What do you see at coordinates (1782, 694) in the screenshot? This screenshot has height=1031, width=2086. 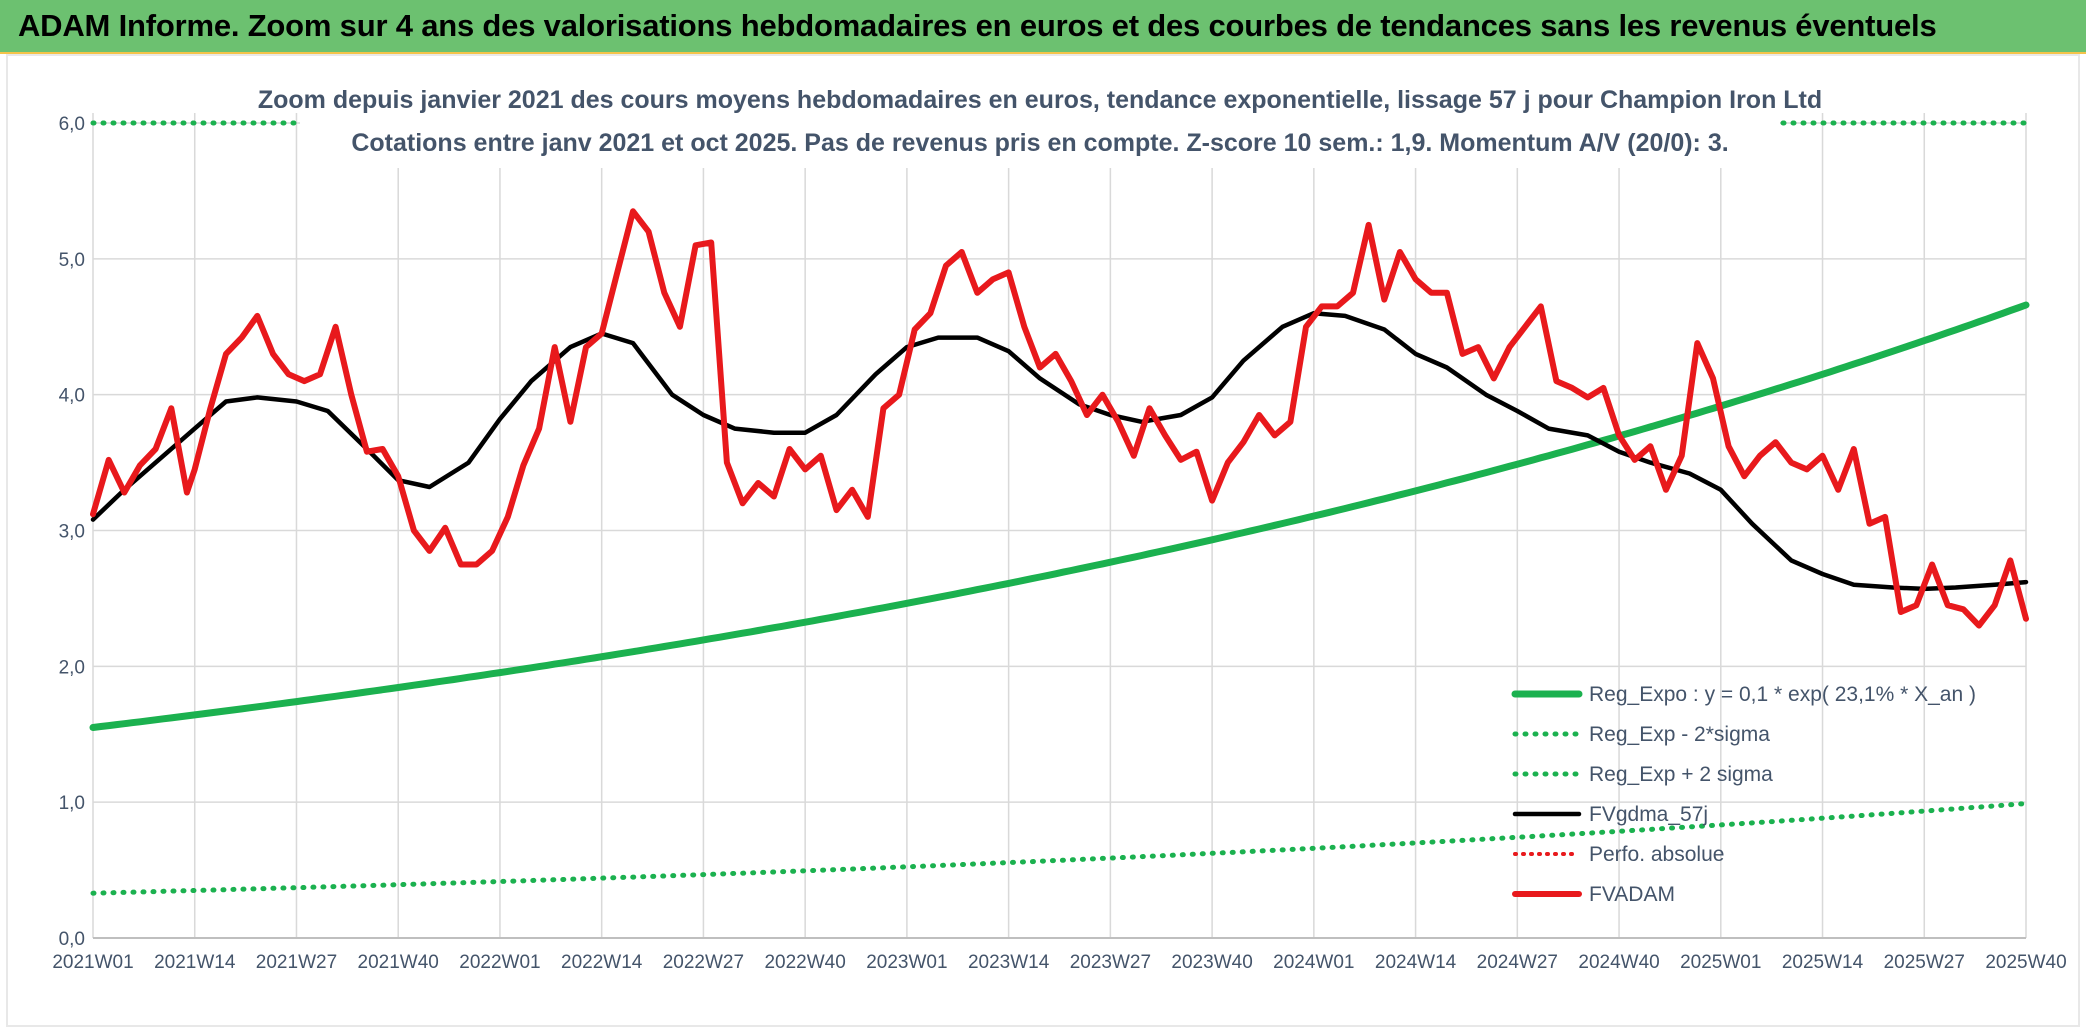 I see `legend-label-reg-expo: Reg_Expo : y = 0,1 * exp( 23,1% * X_an )` at bounding box center [1782, 694].